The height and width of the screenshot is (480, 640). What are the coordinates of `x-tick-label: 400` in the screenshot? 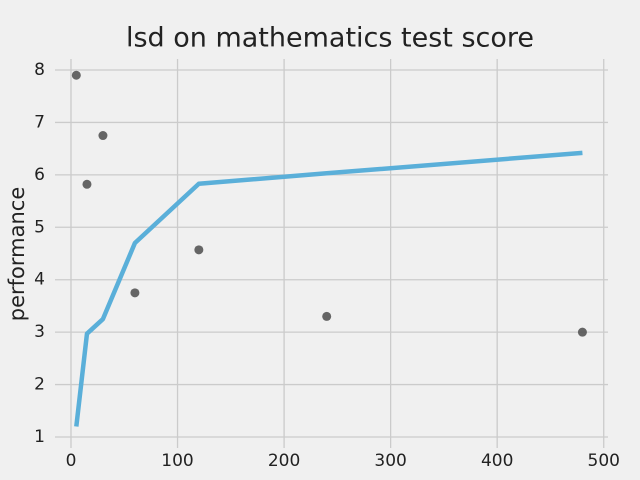 It's located at (497, 461).